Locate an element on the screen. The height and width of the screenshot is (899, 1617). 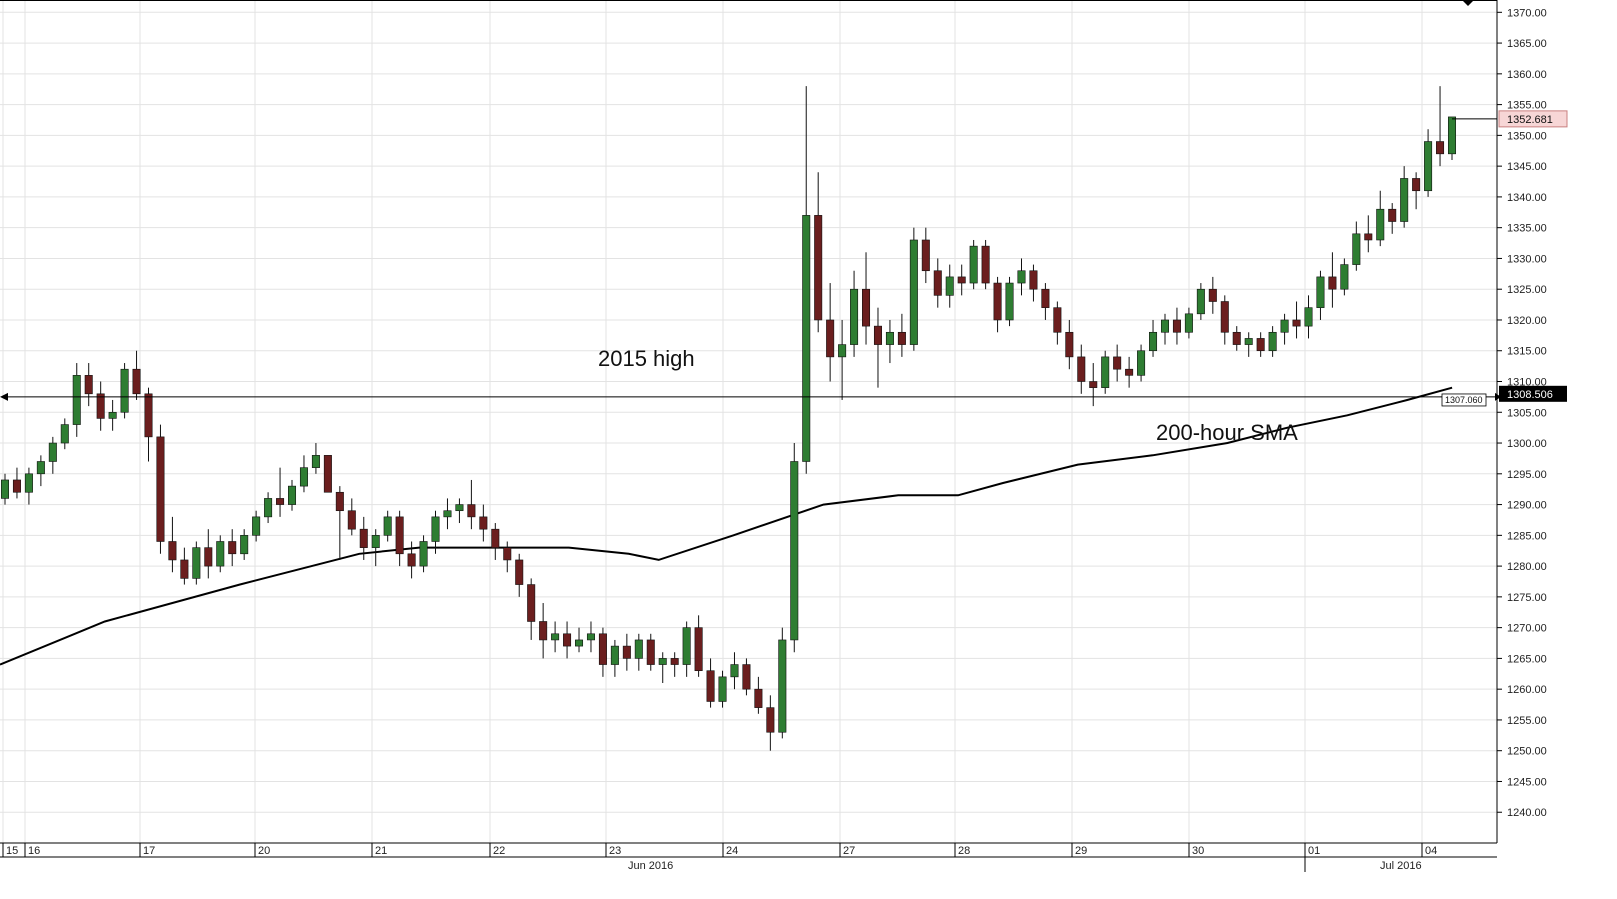
top-marker is located at coordinates (1468, 3).